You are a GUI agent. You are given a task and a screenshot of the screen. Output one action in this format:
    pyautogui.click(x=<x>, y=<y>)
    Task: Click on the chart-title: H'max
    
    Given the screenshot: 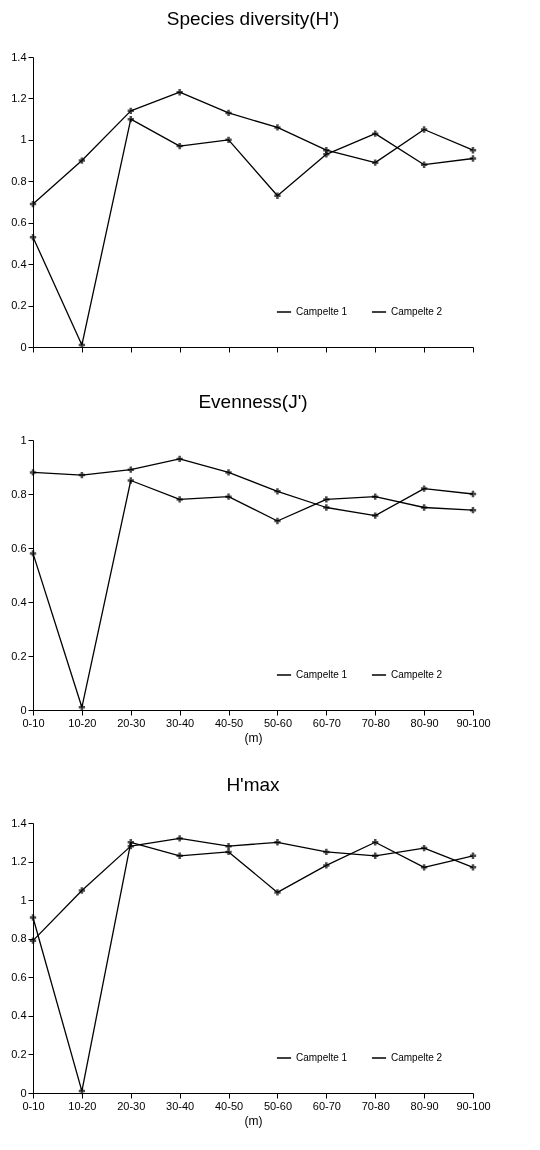 What is the action you would take?
    pyautogui.click(x=253, y=784)
    